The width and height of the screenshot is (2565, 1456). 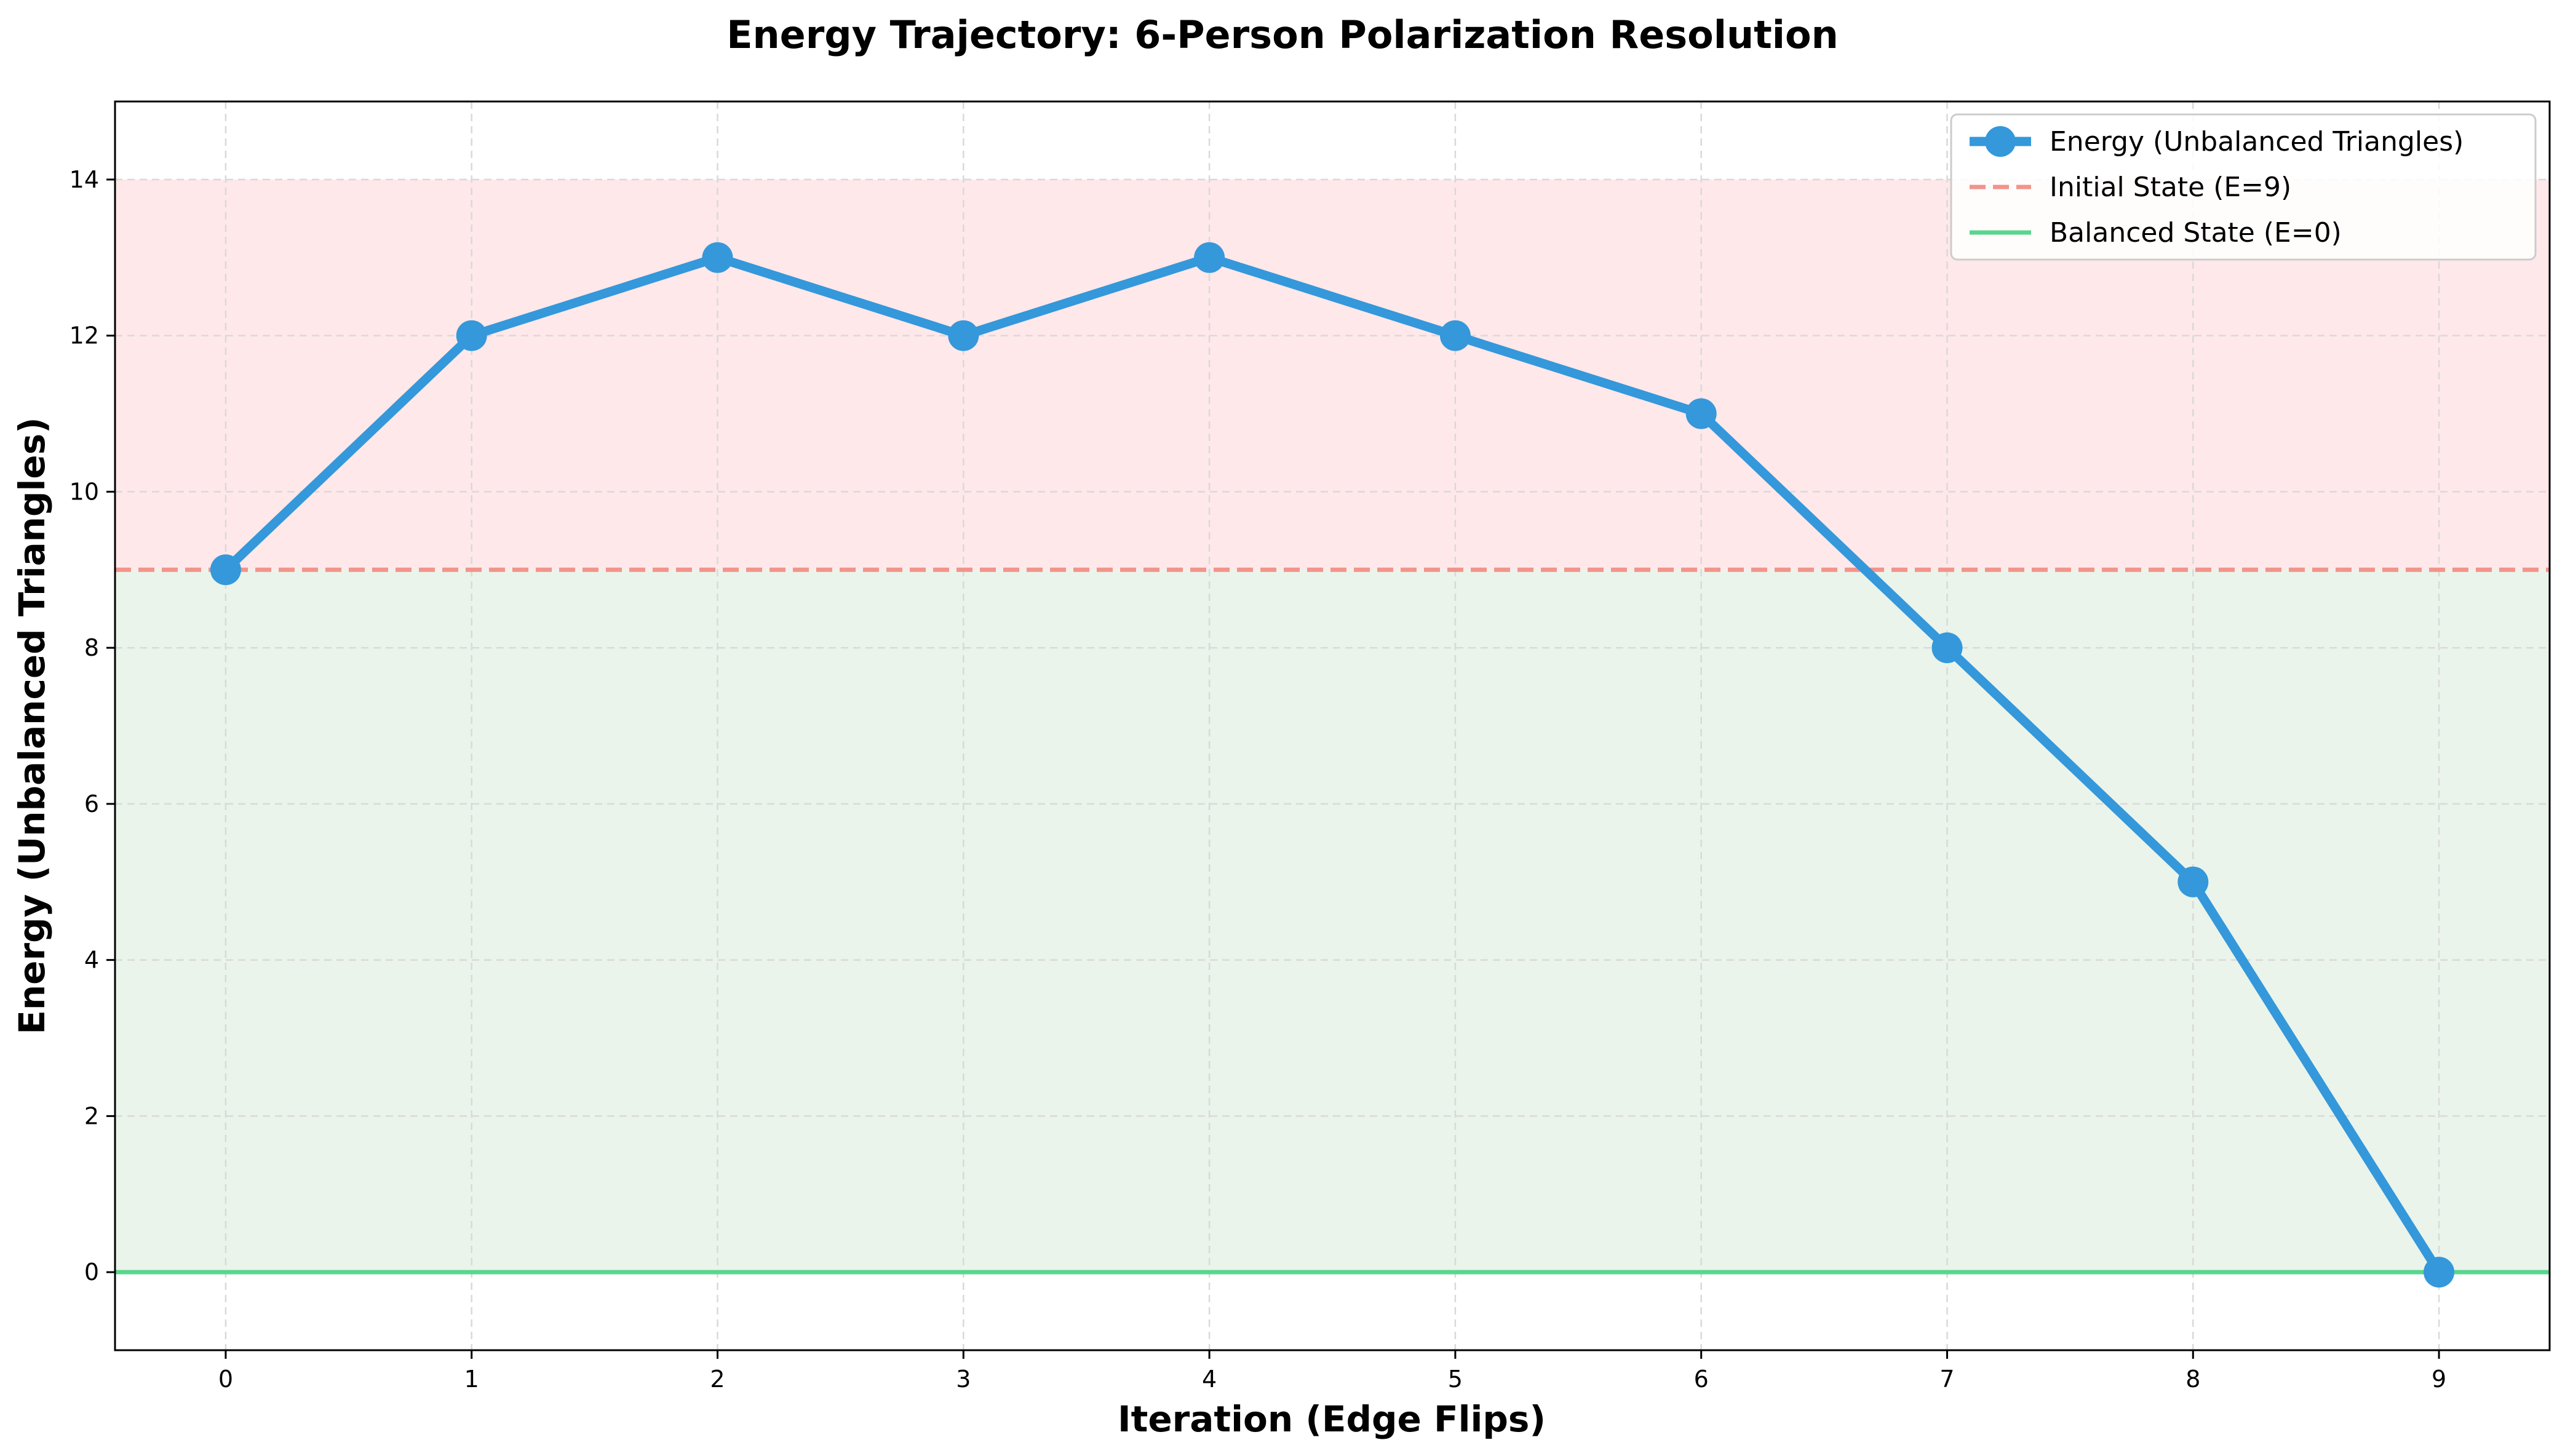 I want to click on legend-label-2: Balanced State (E=0), so click(x=2196, y=233).